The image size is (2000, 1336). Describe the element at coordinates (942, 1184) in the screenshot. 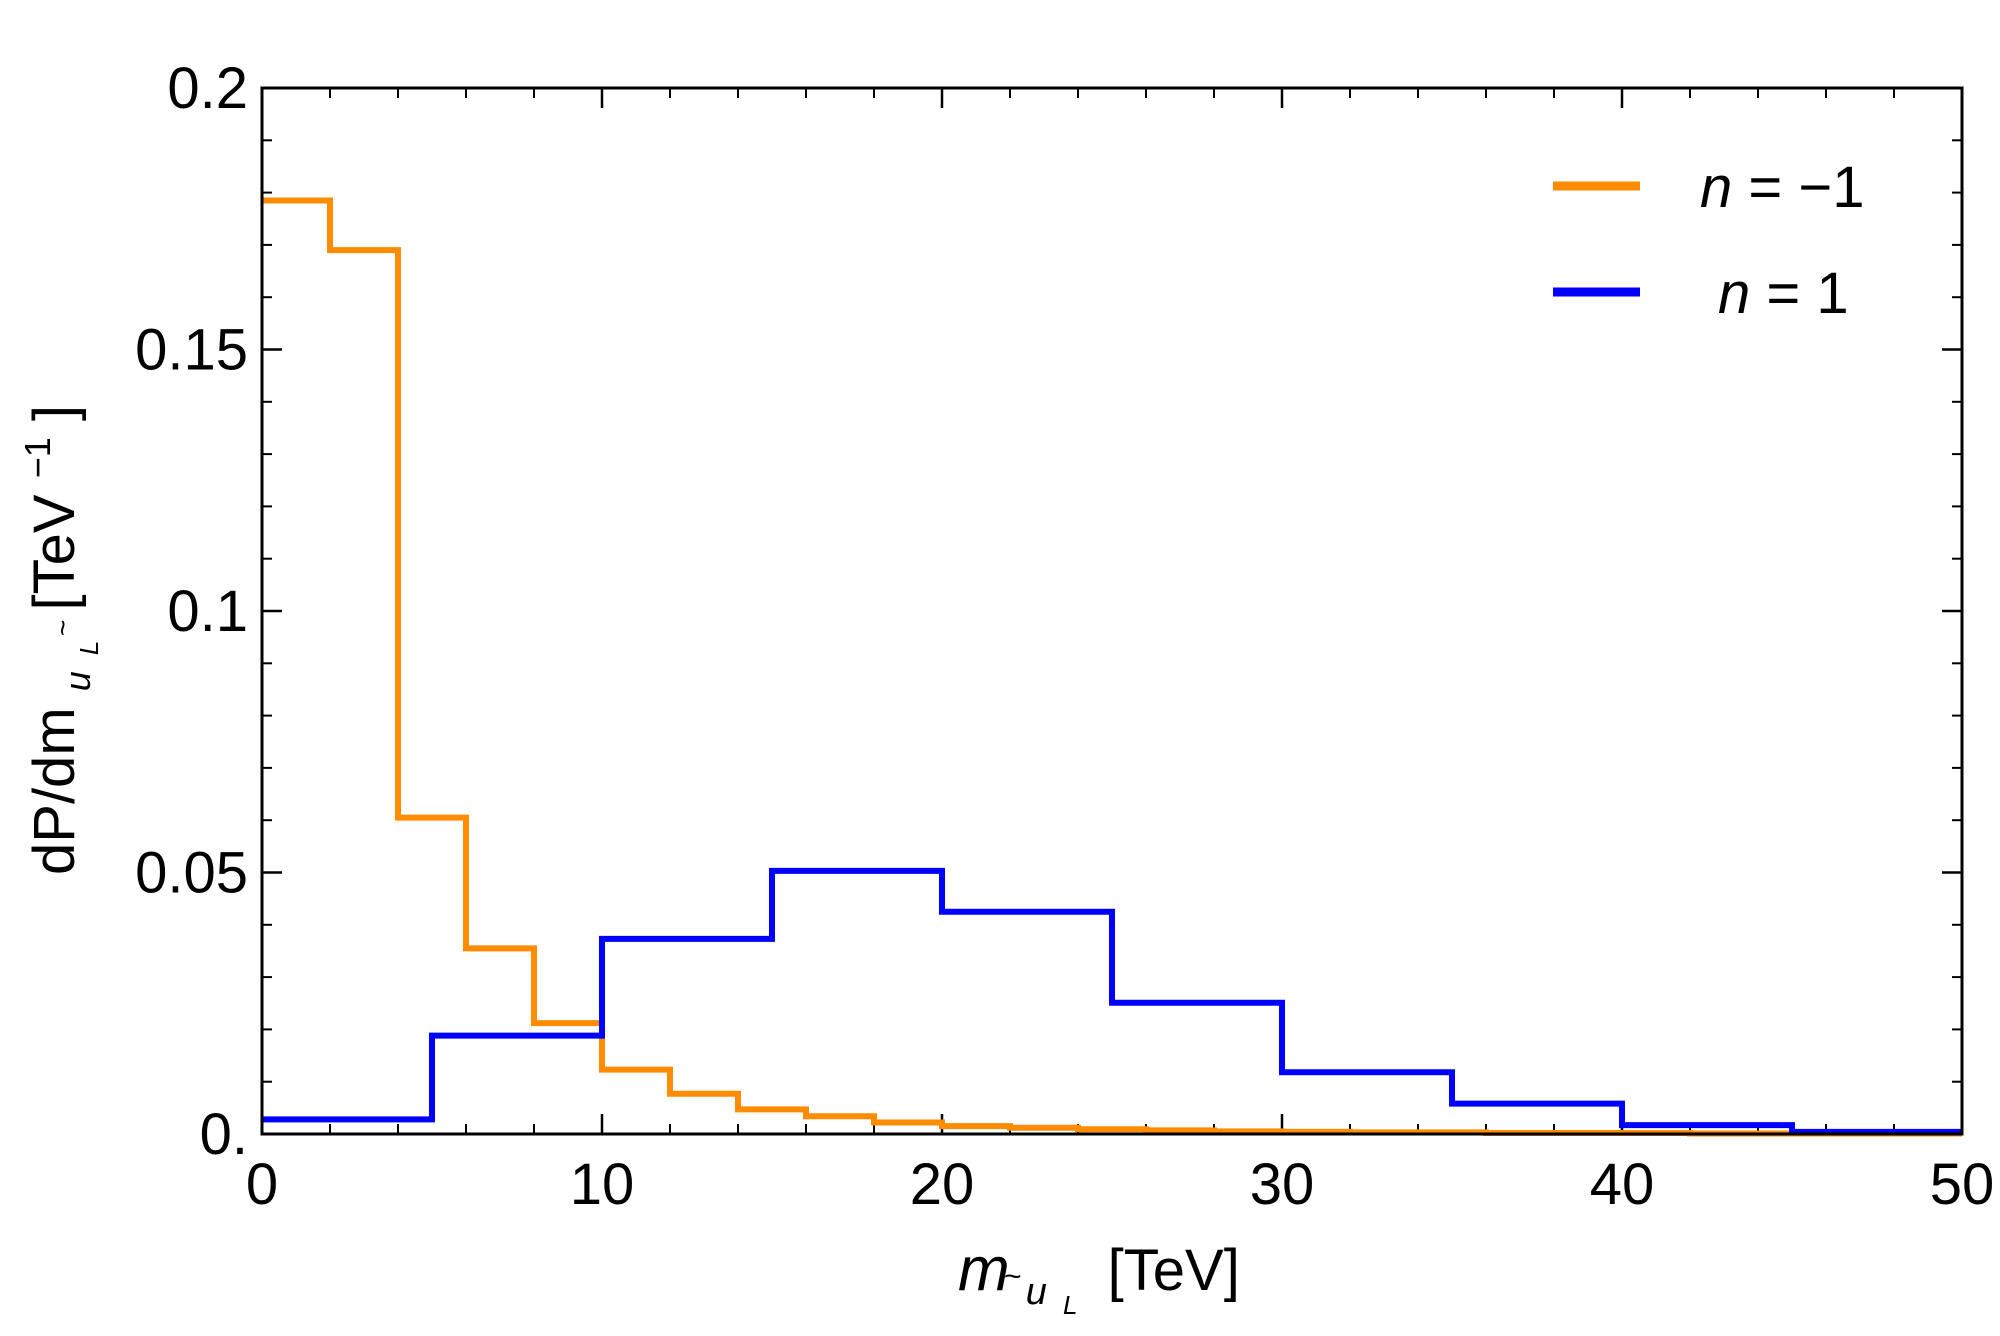

I see `x-tick-label: 20` at that location.